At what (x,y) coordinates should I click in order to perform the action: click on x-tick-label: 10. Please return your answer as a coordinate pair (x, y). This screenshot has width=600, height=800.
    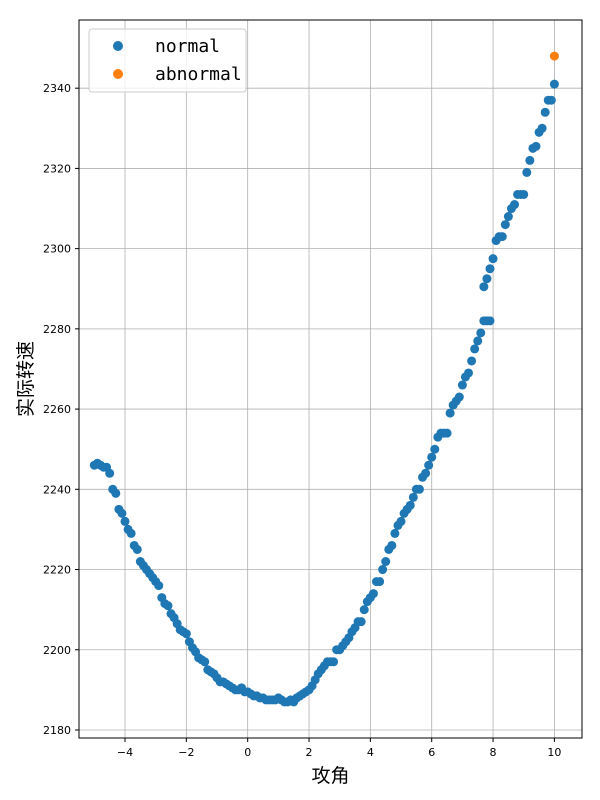
    Looking at the image, I should click on (554, 752).